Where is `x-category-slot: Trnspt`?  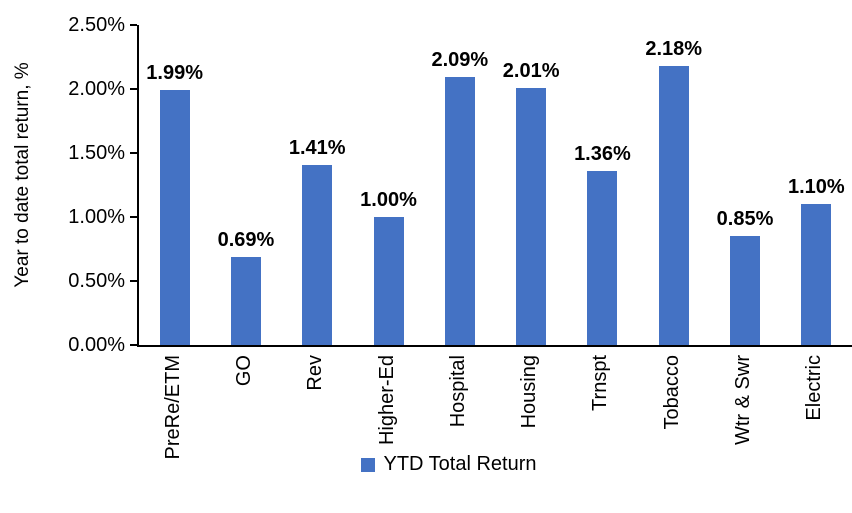
x-category-slot: Trnspt is located at coordinates (600, 407).